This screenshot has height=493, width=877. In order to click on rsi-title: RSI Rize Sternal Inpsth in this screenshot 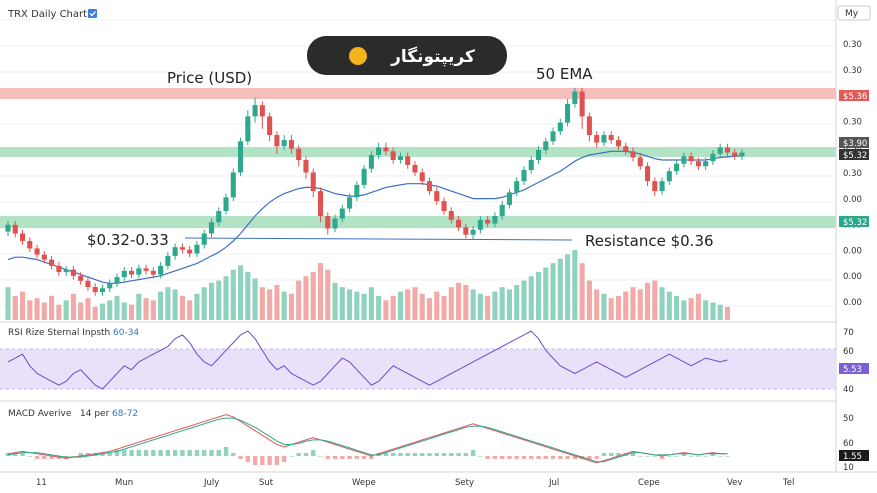, I will do `click(59, 333)`.